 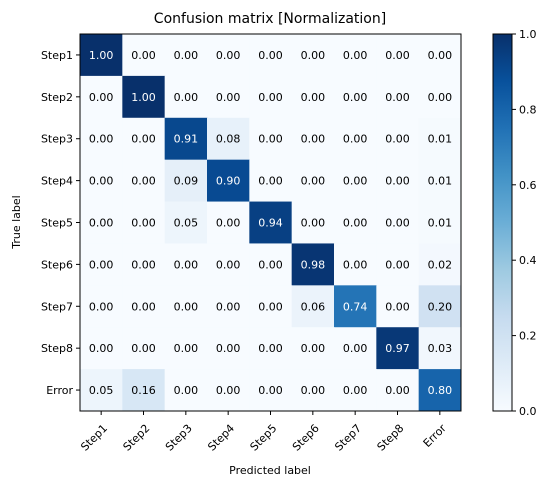 I want to click on colorbar-tick-label: 0.8, so click(x=528, y=109).